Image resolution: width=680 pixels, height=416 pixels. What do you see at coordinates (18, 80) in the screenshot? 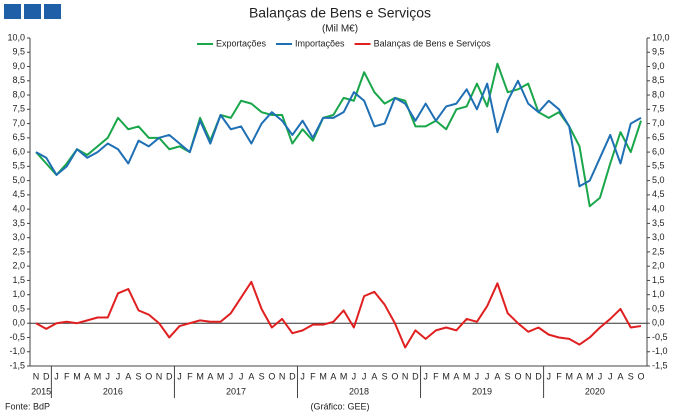
I see `y-tick-label: 8,5` at bounding box center [18, 80].